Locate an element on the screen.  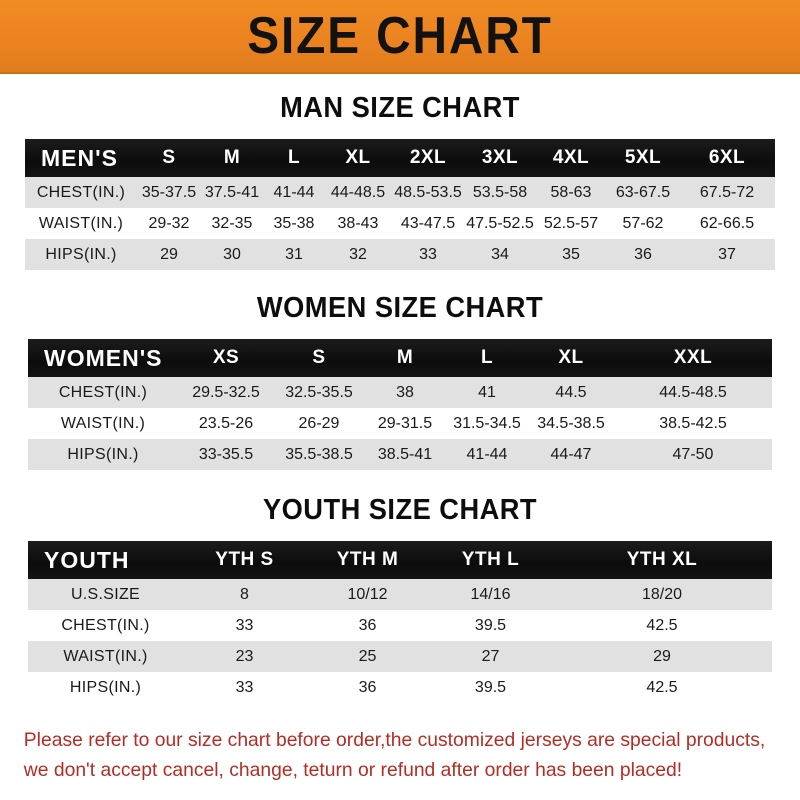
cell-value: 38.5-41 is located at coordinates (405, 454).